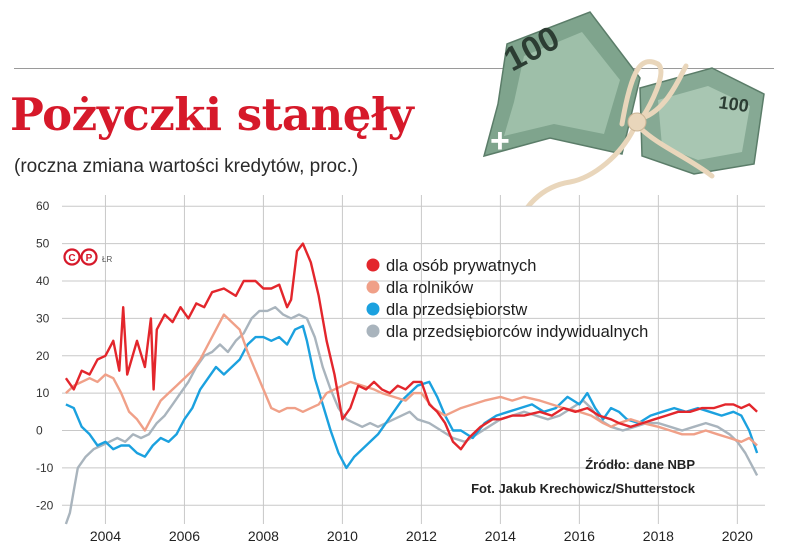 The height and width of the screenshot is (552, 788). What do you see at coordinates (43, 206) in the screenshot?
I see `y-tick-label: 60` at bounding box center [43, 206].